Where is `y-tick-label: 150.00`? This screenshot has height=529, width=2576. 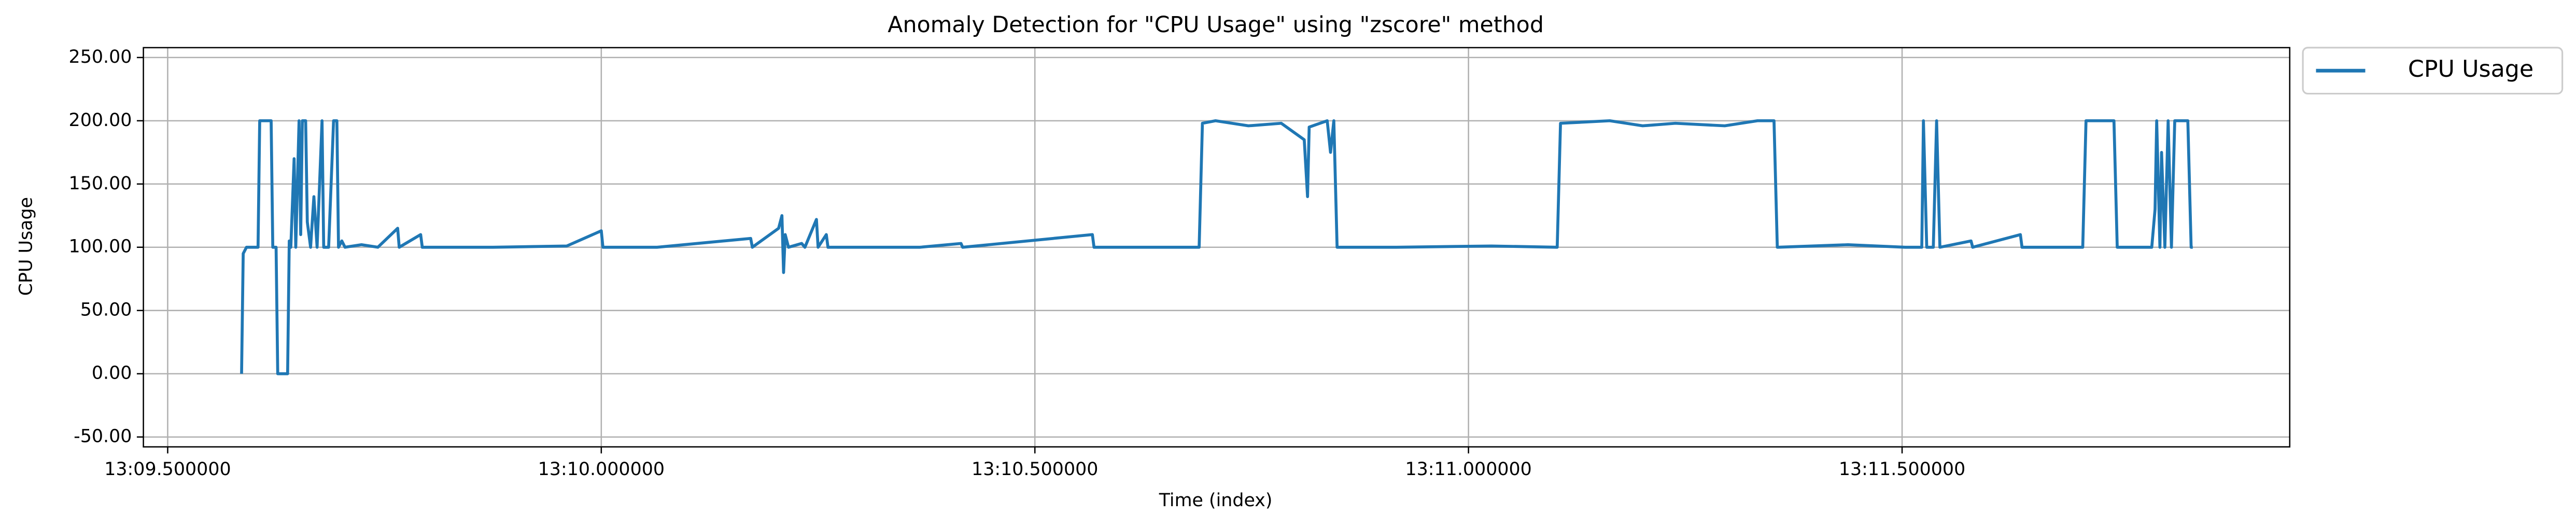
y-tick-label: 150.00 is located at coordinates (100, 184).